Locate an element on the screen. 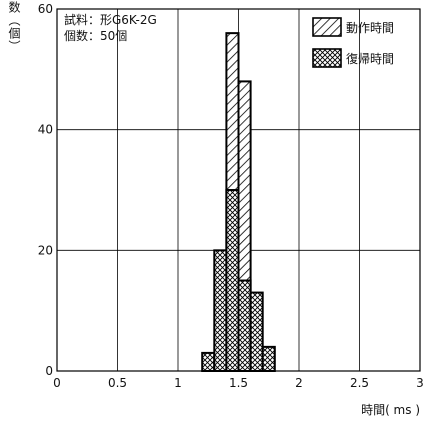  bars is located at coordinates (238, 202).